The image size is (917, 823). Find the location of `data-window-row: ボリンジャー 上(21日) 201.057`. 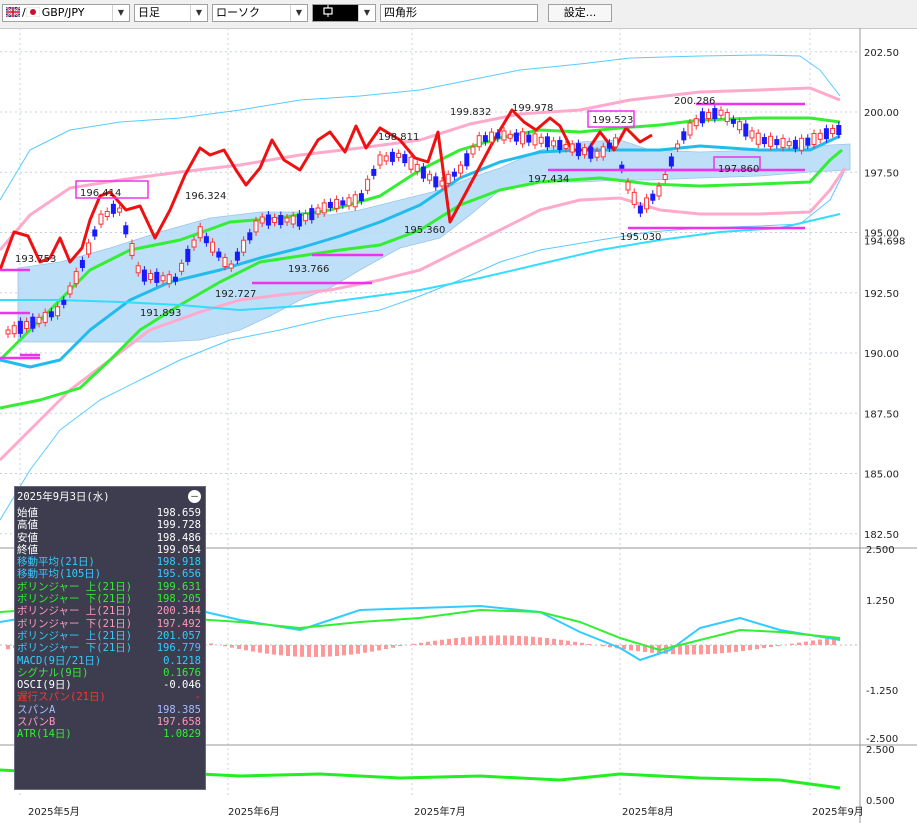

data-window-row: ボリンジャー 上(21日) 201.057 is located at coordinates (110, 636).